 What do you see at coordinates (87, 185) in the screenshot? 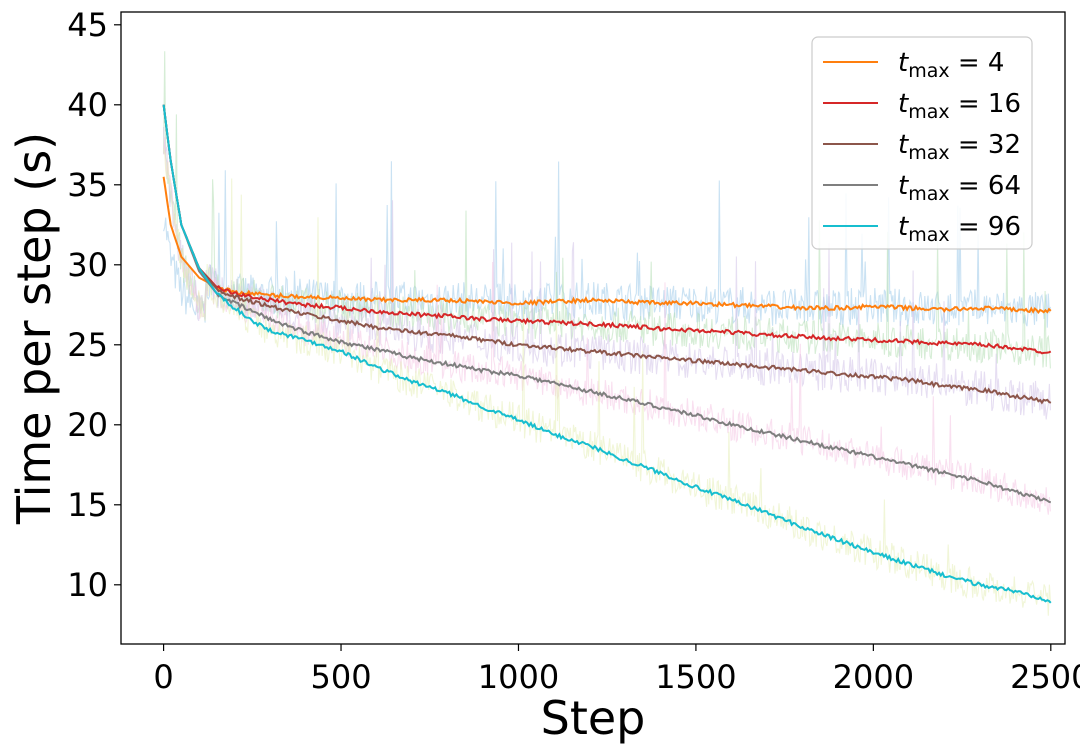
I see `y-tick-label: 35` at bounding box center [87, 185].